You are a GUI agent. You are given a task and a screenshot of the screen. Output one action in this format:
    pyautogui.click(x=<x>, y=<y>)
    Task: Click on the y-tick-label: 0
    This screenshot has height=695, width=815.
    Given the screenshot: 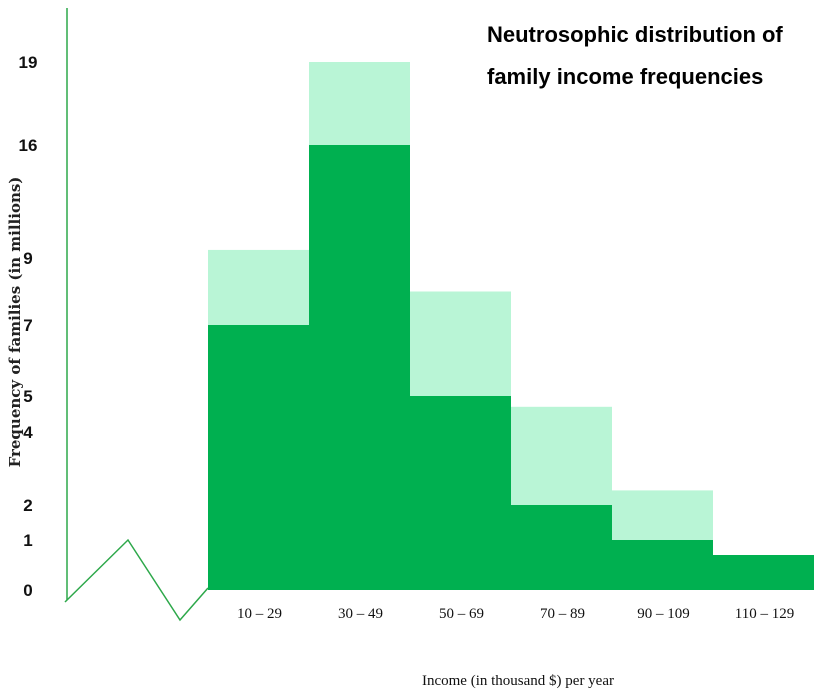 What is the action you would take?
    pyautogui.click(x=27, y=590)
    